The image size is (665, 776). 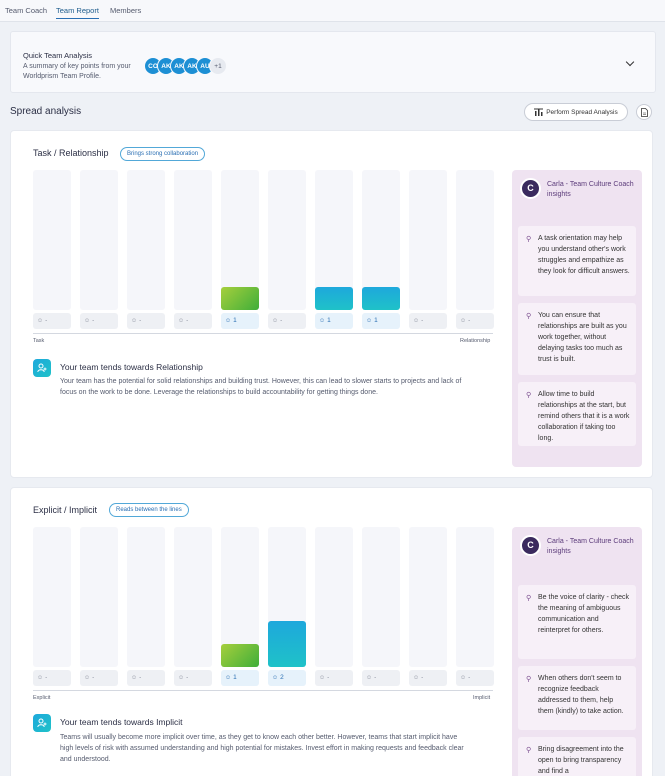 I want to click on member-count-value: 2, so click(x=282, y=677).